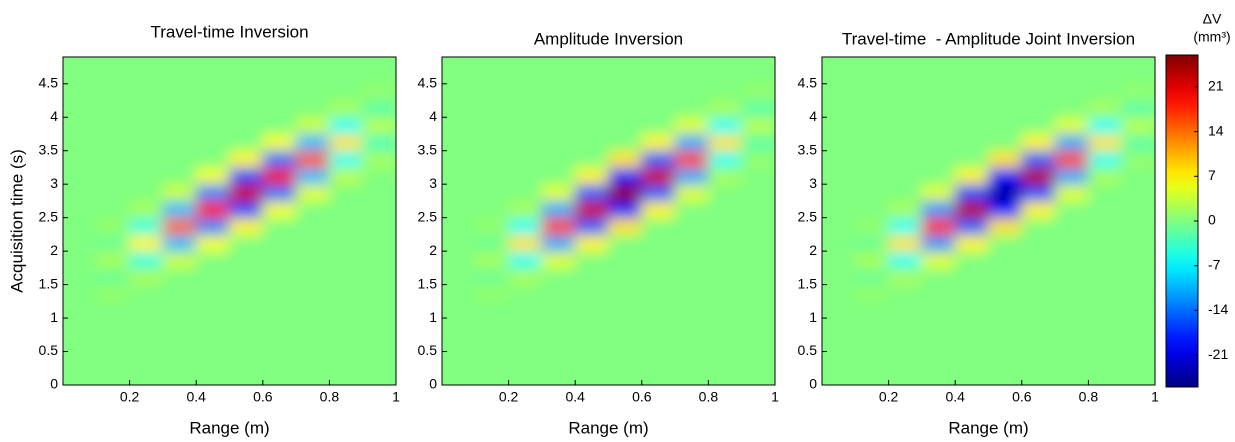 This screenshot has height=442, width=1235. Describe the element at coordinates (988, 427) in the screenshot. I see `x-axis-label: Range (m)` at that location.